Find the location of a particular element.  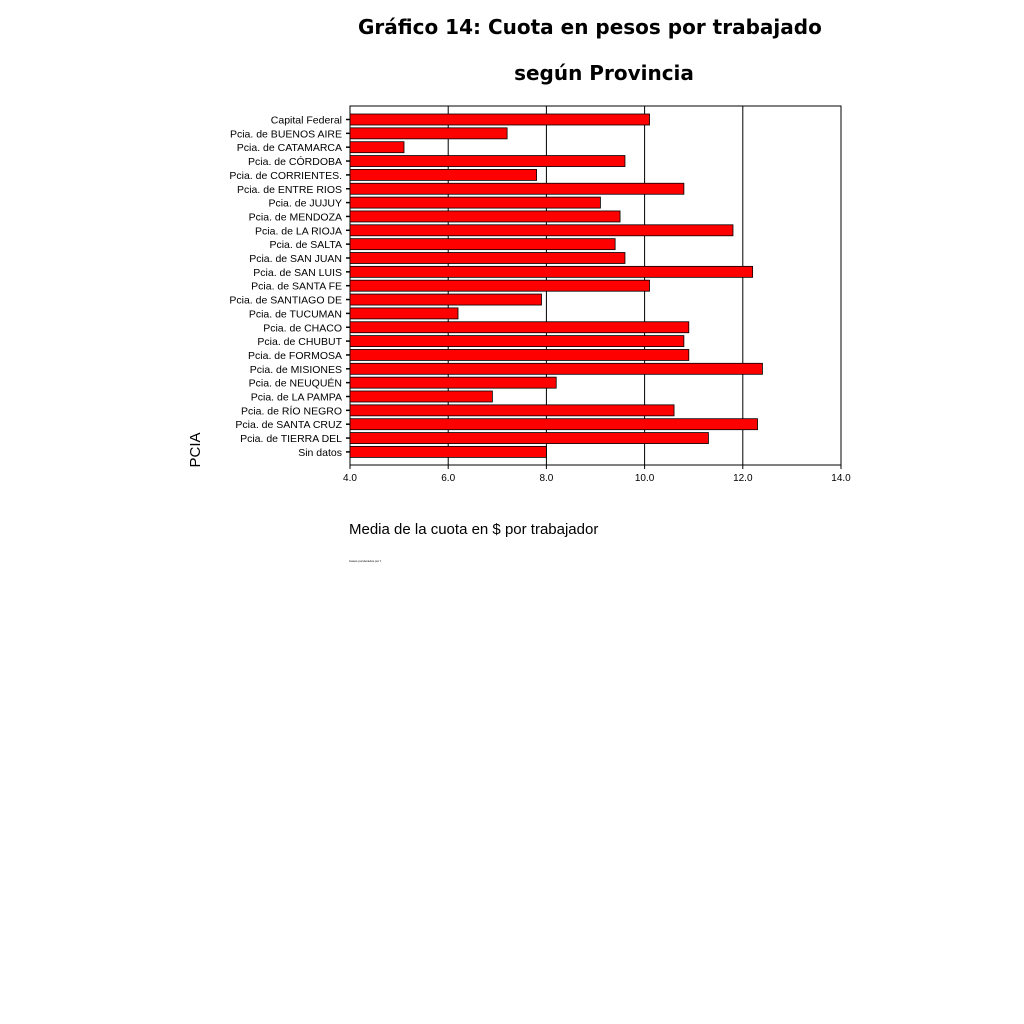

category-label: Pcia. de BUENOS AIRE is located at coordinates (286, 134).